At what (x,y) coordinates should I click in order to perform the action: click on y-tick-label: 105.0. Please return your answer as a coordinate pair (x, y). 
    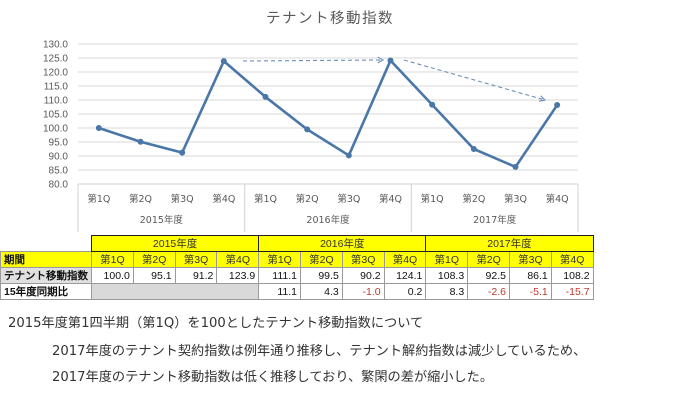
    Looking at the image, I should click on (55, 115).